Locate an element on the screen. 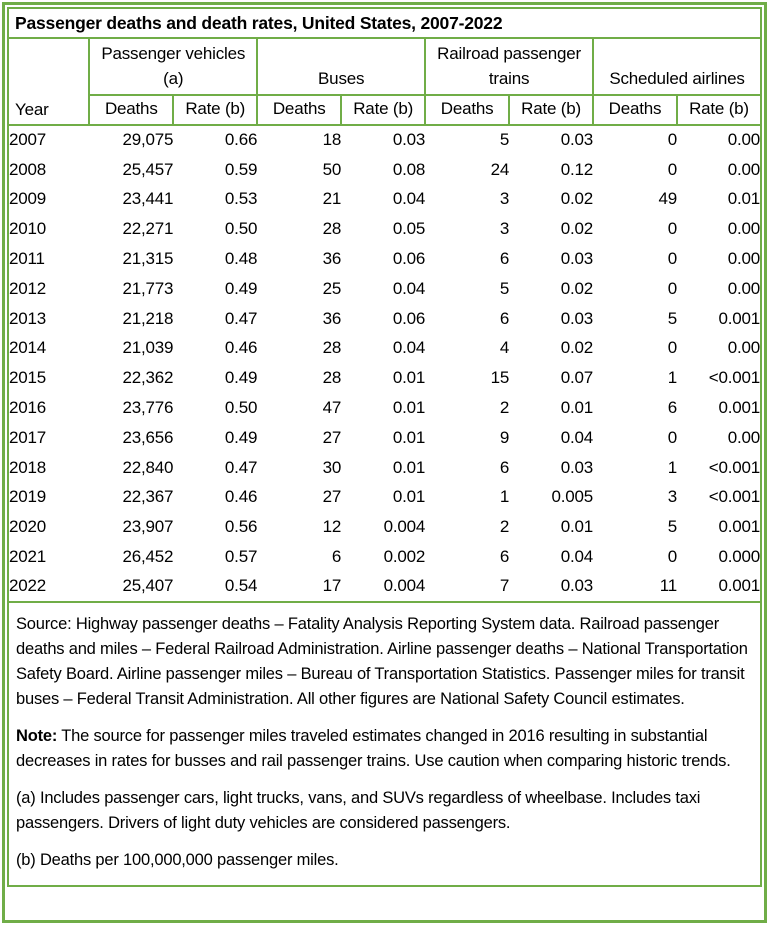 Image resolution: width=769 pixels, height=931 pixels. table-row: 2019 22,367 0.46 27 0.01 1 0.005 3 <0.001 is located at coordinates (384, 498).